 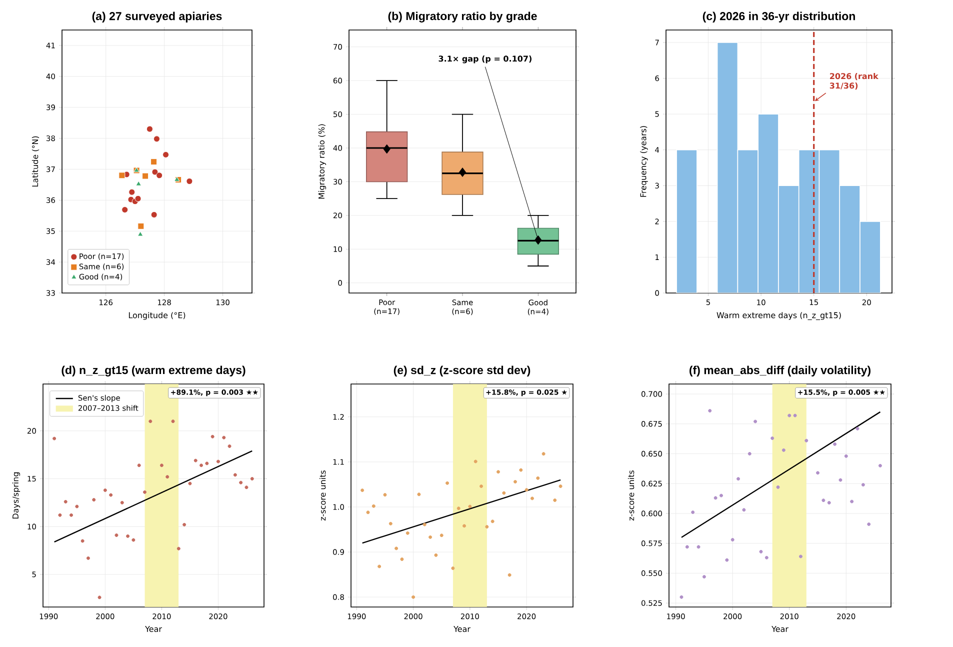 What do you see at coordinates (157, 17) in the screenshot?
I see `chart-title: (a) 27 surveyed apiaries` at bounding box center [157, 17].